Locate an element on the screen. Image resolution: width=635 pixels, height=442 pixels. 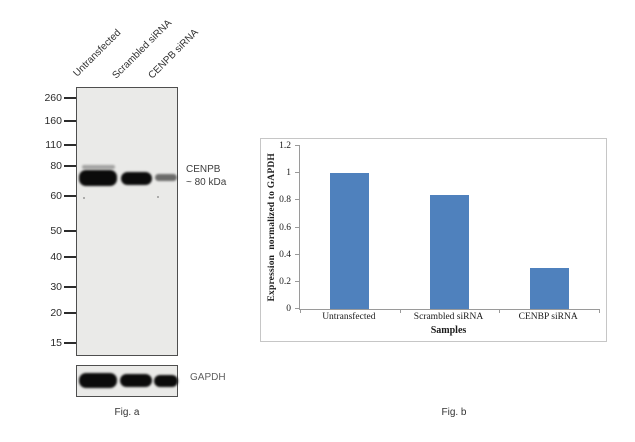
mw-marker: 110 is located at coordinates (55, 145).